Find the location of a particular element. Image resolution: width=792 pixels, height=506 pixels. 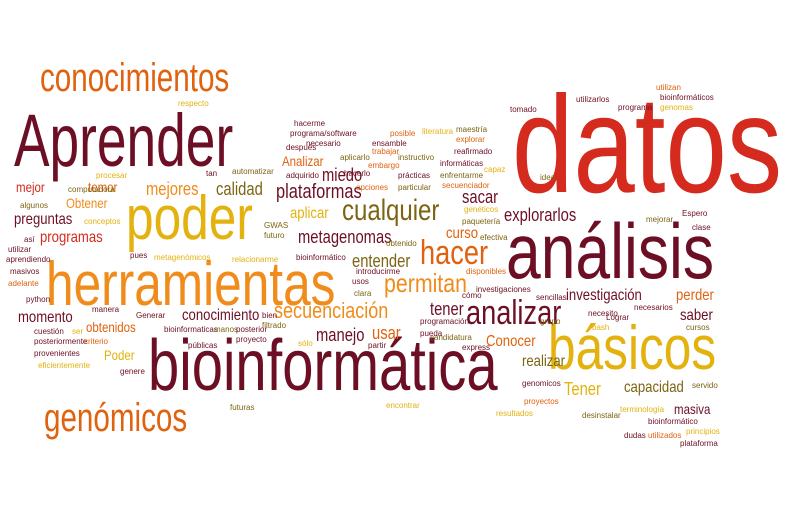

word-ser: ser is located at coordinates (78, 331).